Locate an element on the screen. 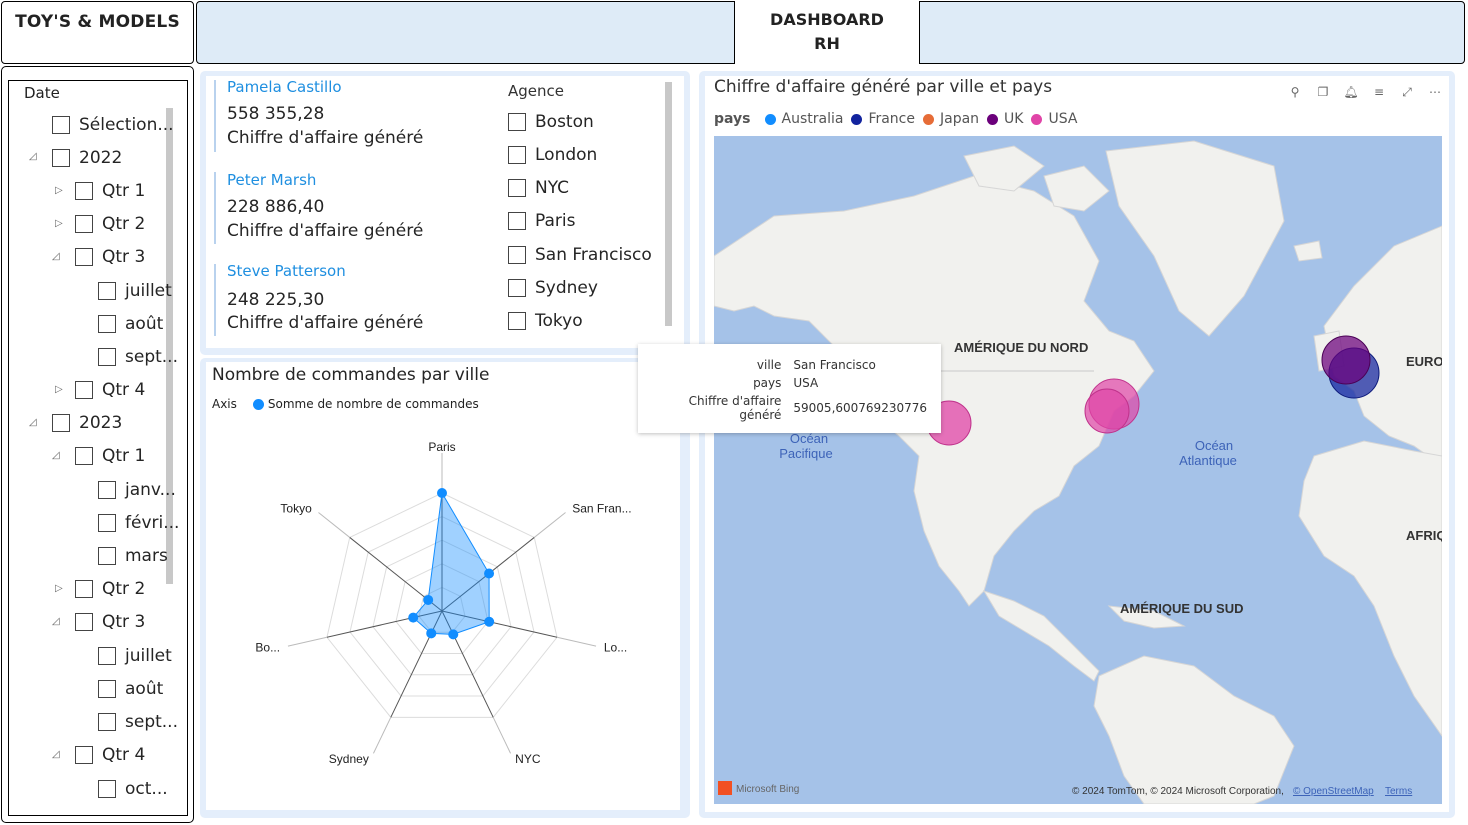 This screenshot has width=1468, height=825. employee-name: Steve Patterson is located at coordinates (286, 271).